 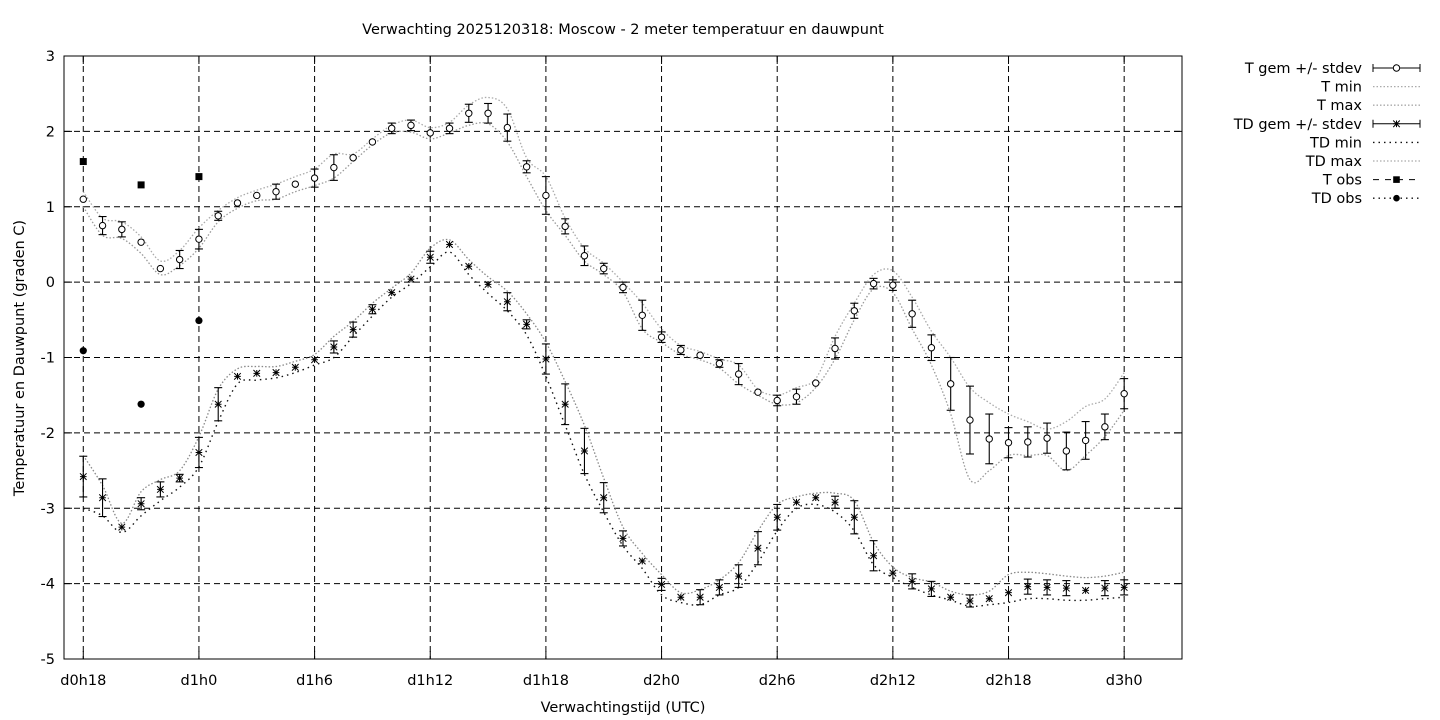 I want to click on x-tick-label: d2h6, so click(x=777, y=681).